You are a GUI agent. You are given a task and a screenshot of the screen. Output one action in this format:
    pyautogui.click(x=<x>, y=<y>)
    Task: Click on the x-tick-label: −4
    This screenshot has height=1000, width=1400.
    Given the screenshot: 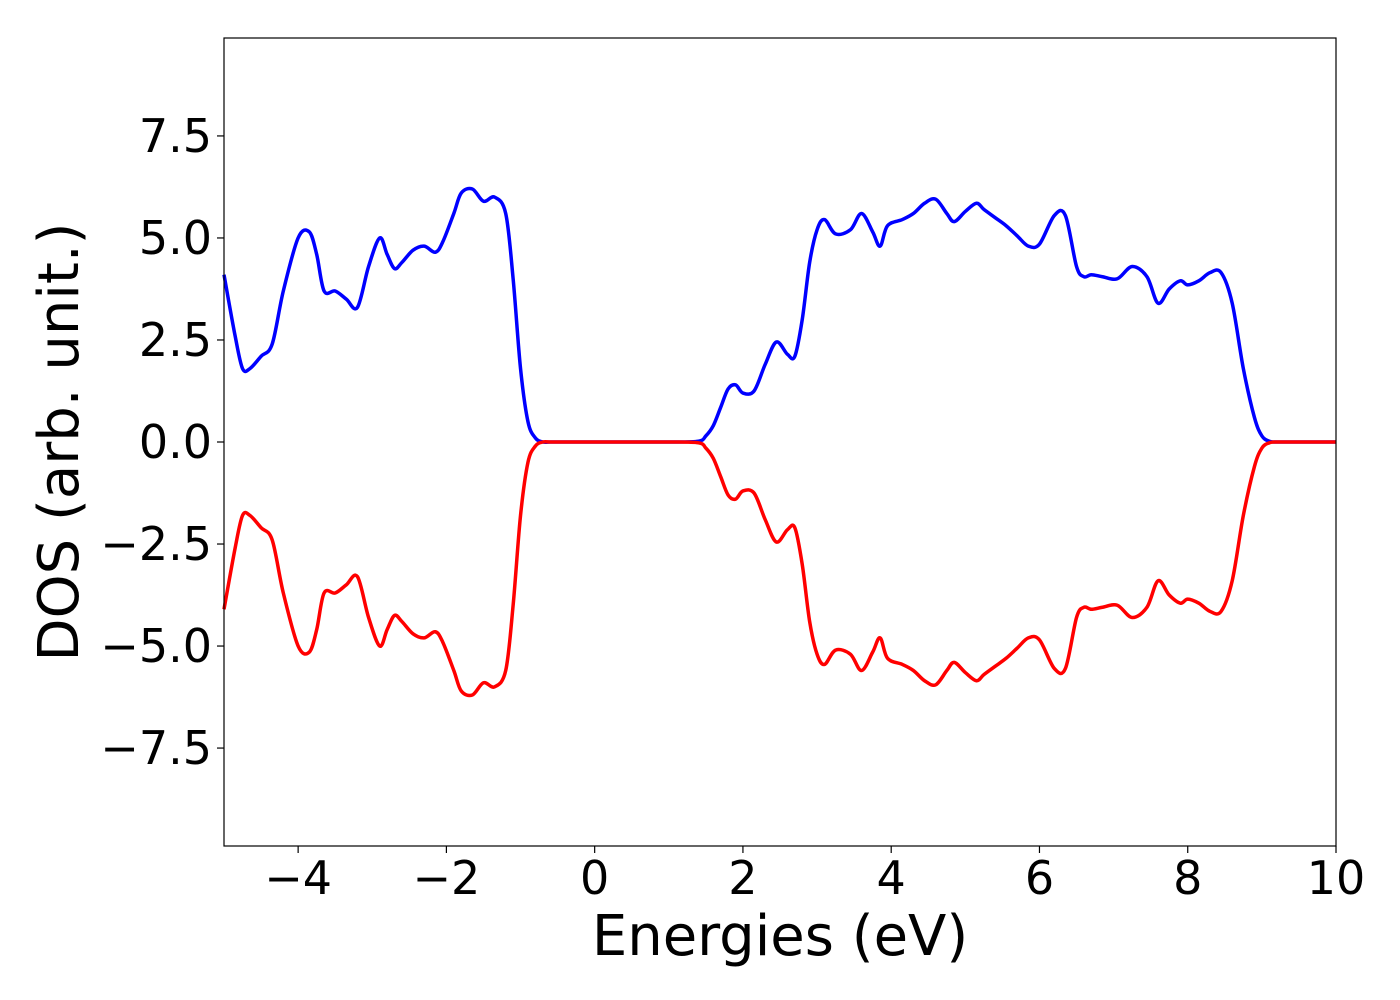 What is the action you would take?
    pyautogui.click(x=298, y=878)
    